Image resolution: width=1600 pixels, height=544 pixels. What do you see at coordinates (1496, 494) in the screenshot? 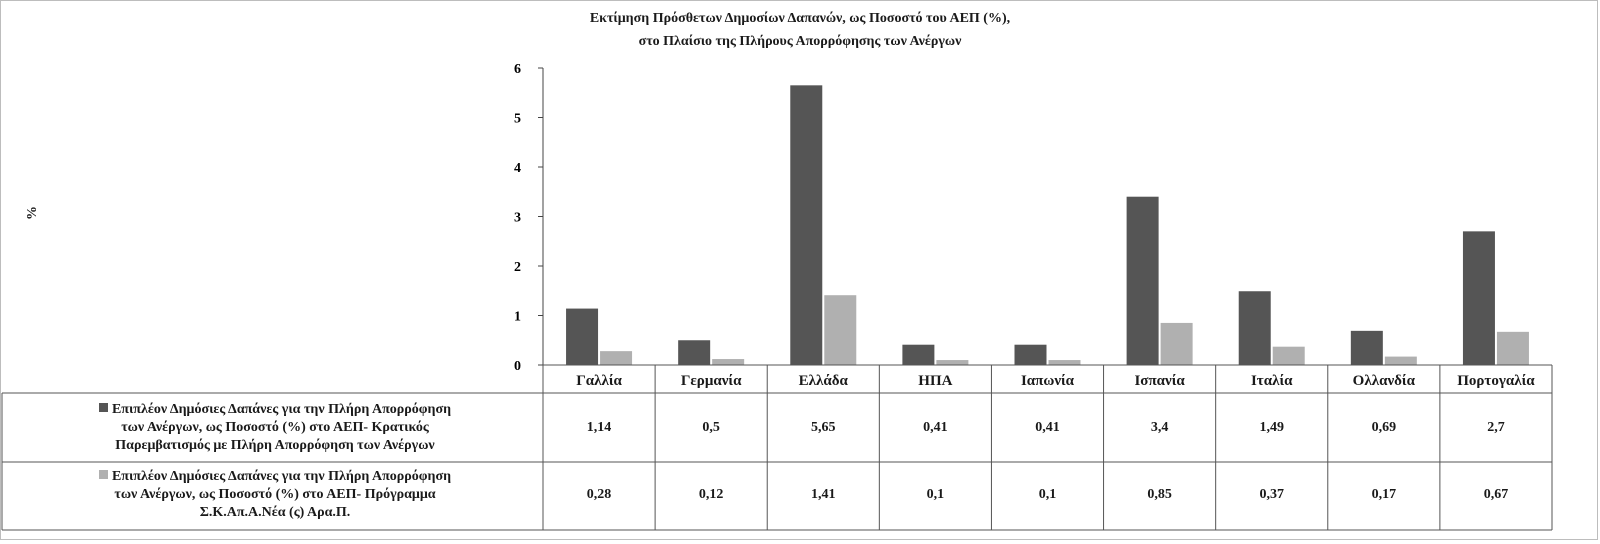
I see `table-cell-series2: 0,67` at bounding box center [1496, 494].